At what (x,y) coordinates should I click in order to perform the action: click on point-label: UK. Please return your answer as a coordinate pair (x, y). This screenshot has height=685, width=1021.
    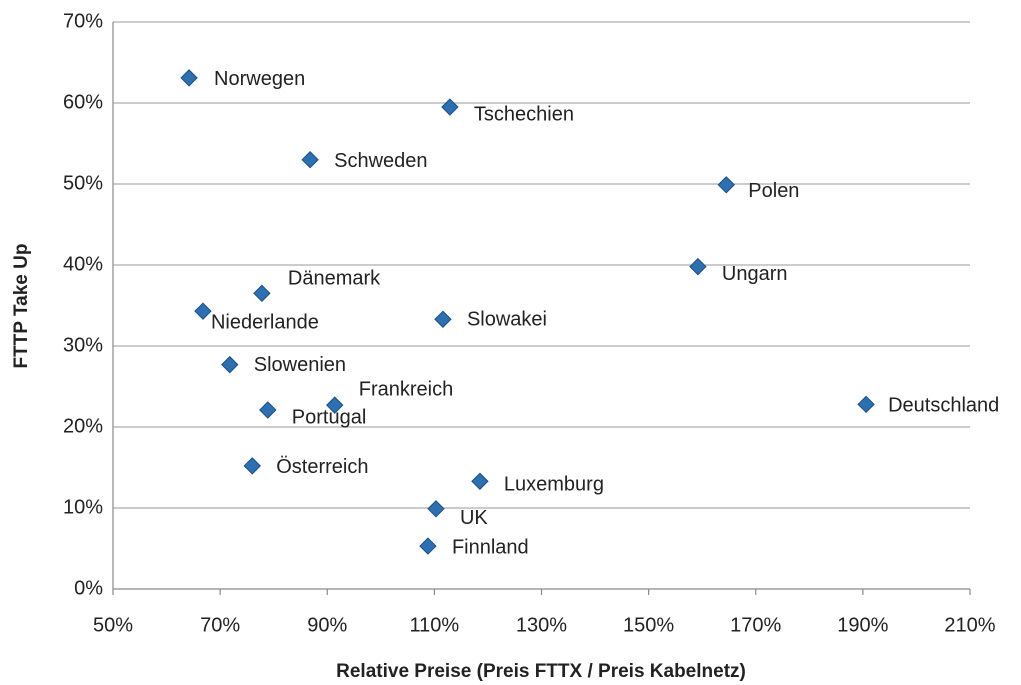
    Looking at the image, I should click on (474, 518).